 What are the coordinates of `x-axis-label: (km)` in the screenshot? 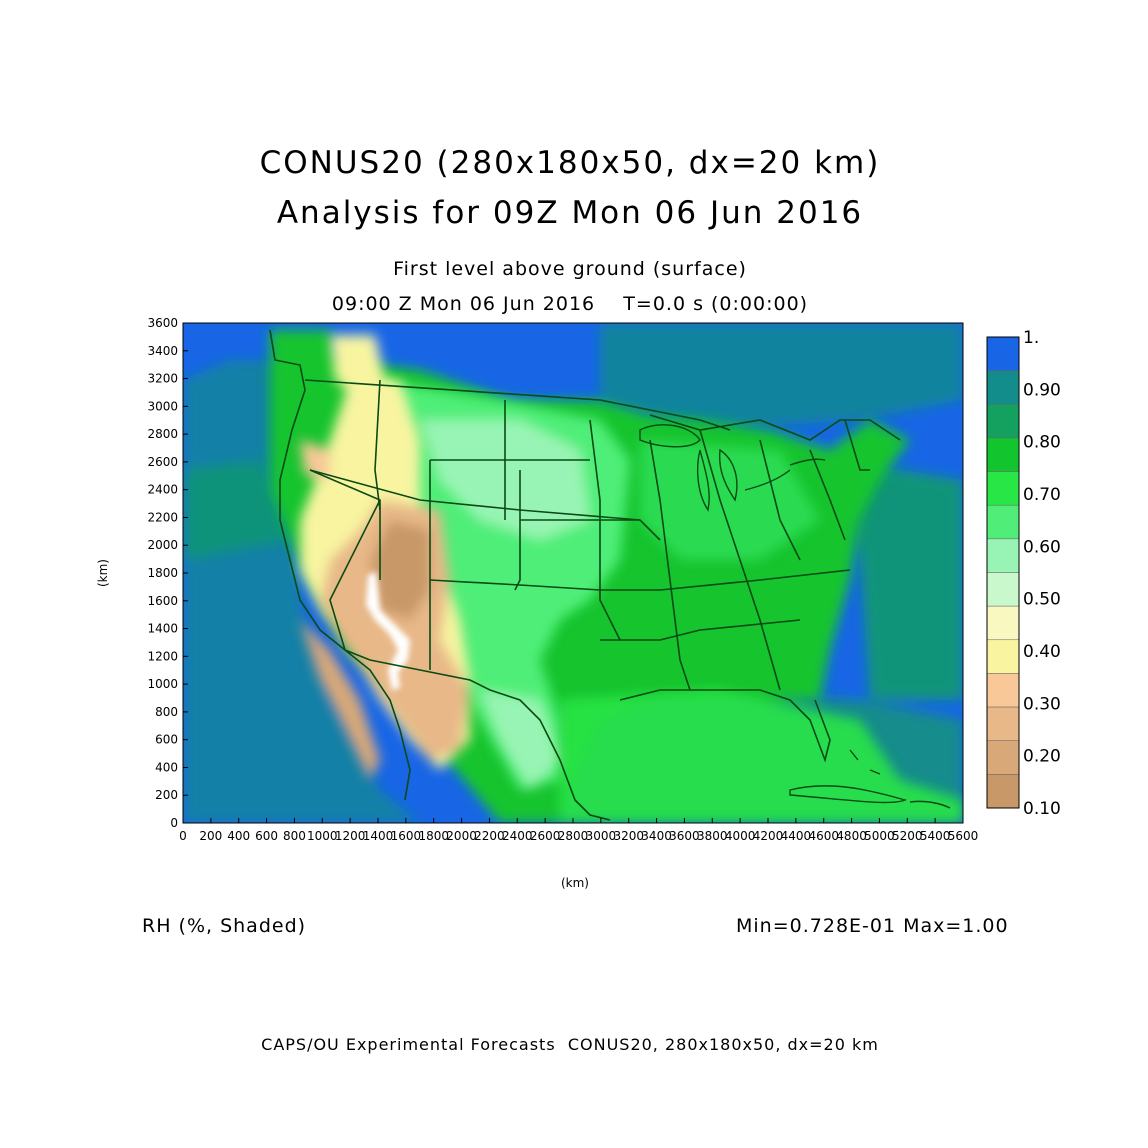 It's located at (575, 883).